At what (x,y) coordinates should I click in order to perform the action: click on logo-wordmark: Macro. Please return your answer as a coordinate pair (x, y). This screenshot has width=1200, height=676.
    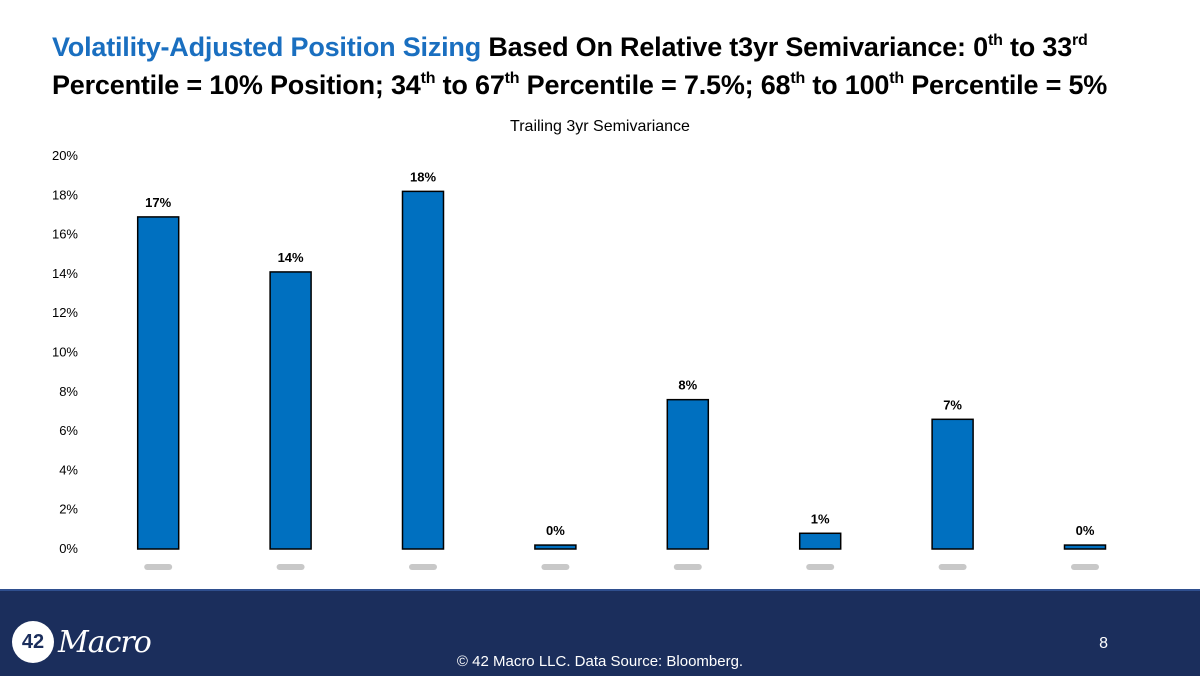
    Looking at the image, I should click on (105, 642).